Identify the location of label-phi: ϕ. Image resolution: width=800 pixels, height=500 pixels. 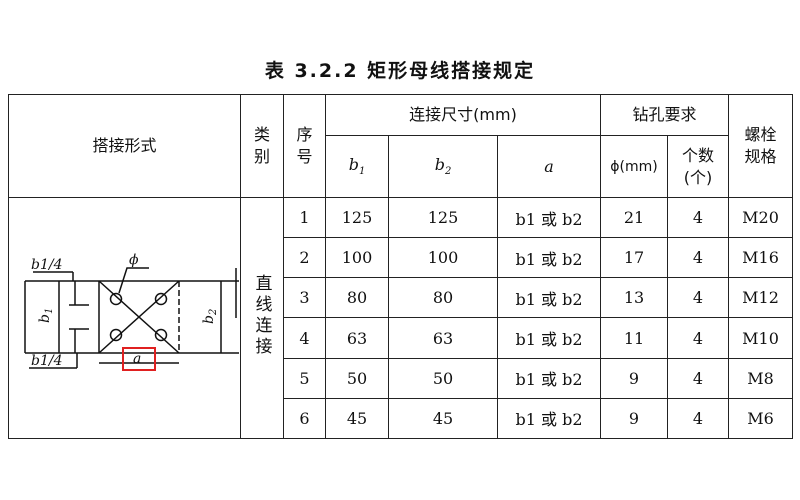
(134, 260).